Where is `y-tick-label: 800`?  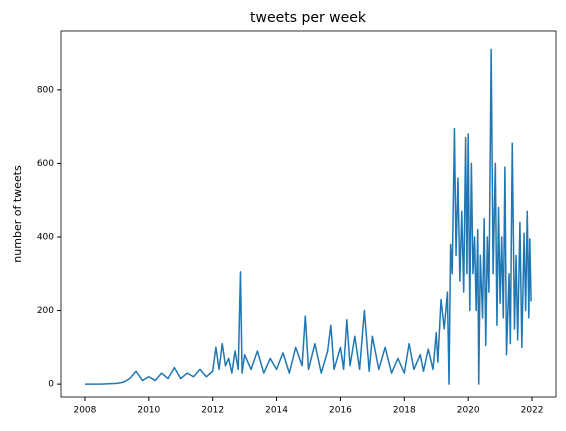
y-tick-label: 800 is located at coordinates (45, 90).